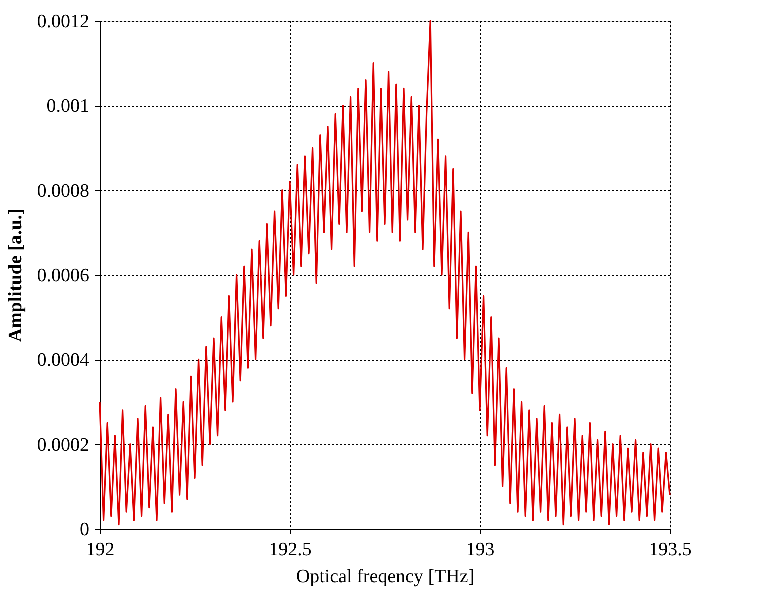 This screenshot has height=599, width=774. I want to click on x-tick-label: 192.5, so click(290, 550).